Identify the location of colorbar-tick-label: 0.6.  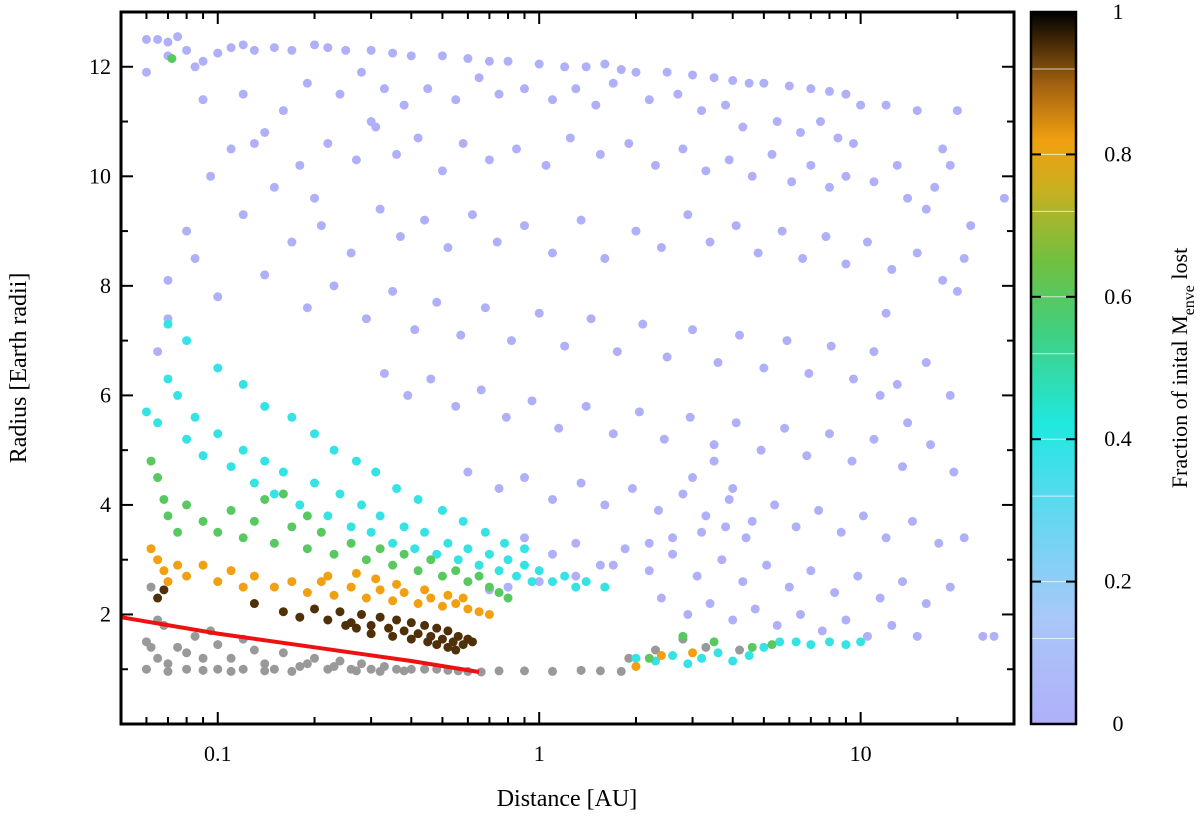
(1118, 296).